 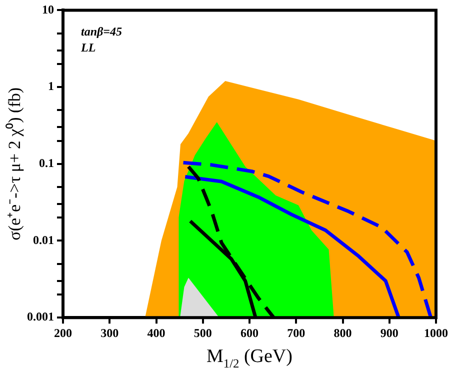 What do you see at coordinates (14, 163) in the screenshot?
I see `y-axis-title: σ(e⁺e⁻->τ μ+ 2 χ⁰) (fb)` at bounding box center [14, 163].